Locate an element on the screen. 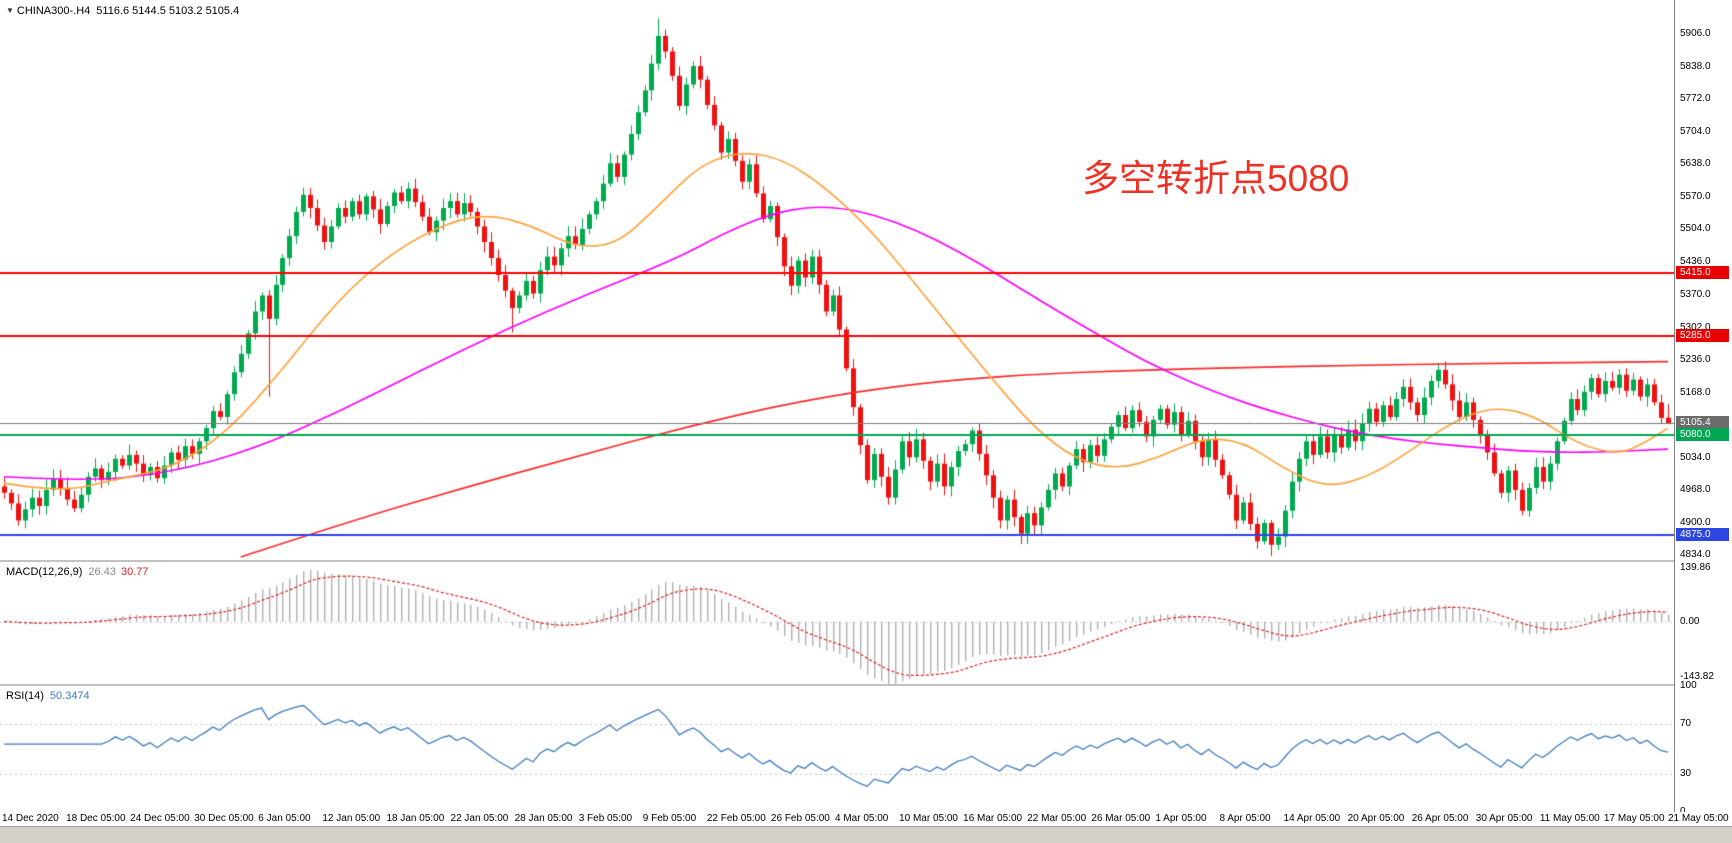 The width and height of the screenshot is (1732, 843). price-tick-label: 5436.0 is located at coordinates (1695, 262).